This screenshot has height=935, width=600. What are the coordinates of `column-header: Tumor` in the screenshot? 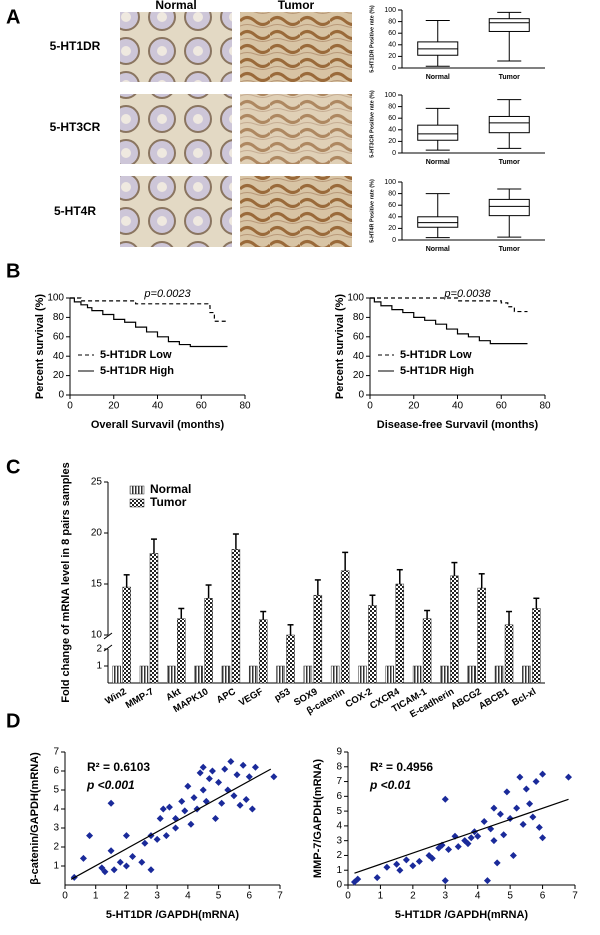 It's located at (296, 6).